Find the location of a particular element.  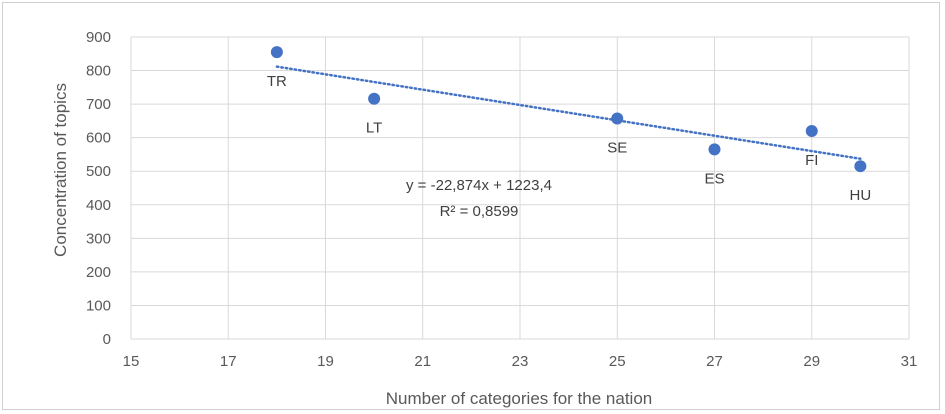

data-point-se is located at coordinates (617, 118).